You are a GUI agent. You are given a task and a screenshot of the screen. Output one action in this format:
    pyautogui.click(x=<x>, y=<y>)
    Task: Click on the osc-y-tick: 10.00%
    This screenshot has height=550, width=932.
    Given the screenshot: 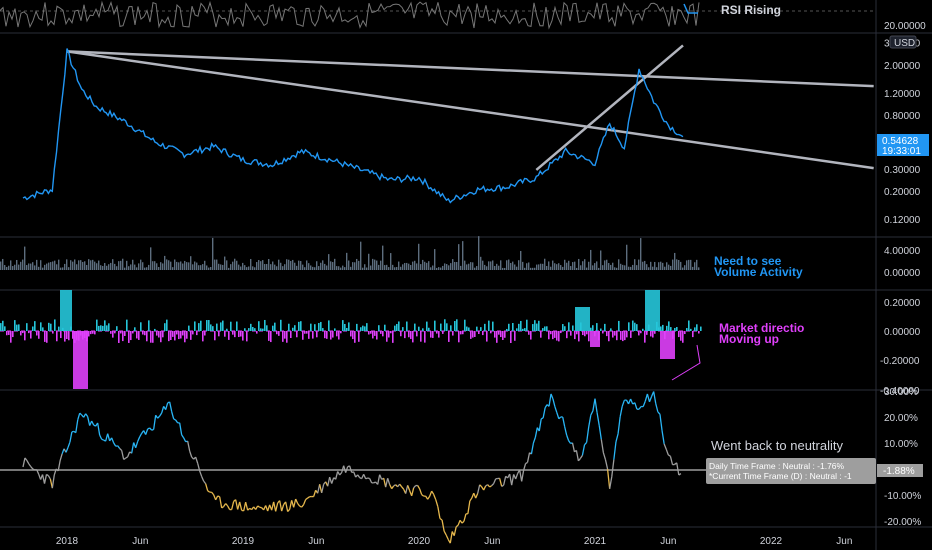 What is the action you would take?
    pyautogui.click(x=901, y=444)
    